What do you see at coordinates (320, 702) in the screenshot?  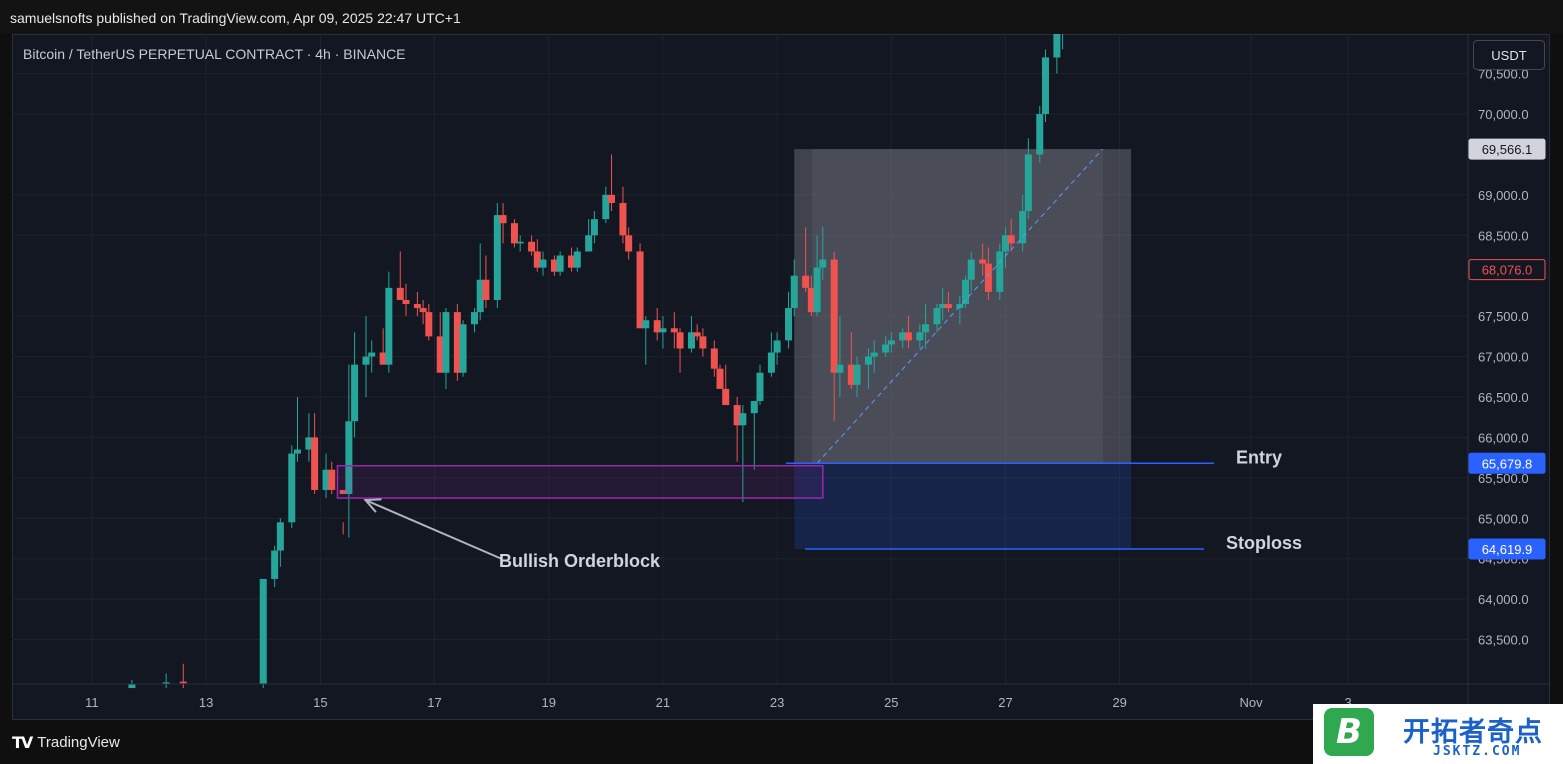 I see `x-tick-label: 15` at bounding box center [320, 702].